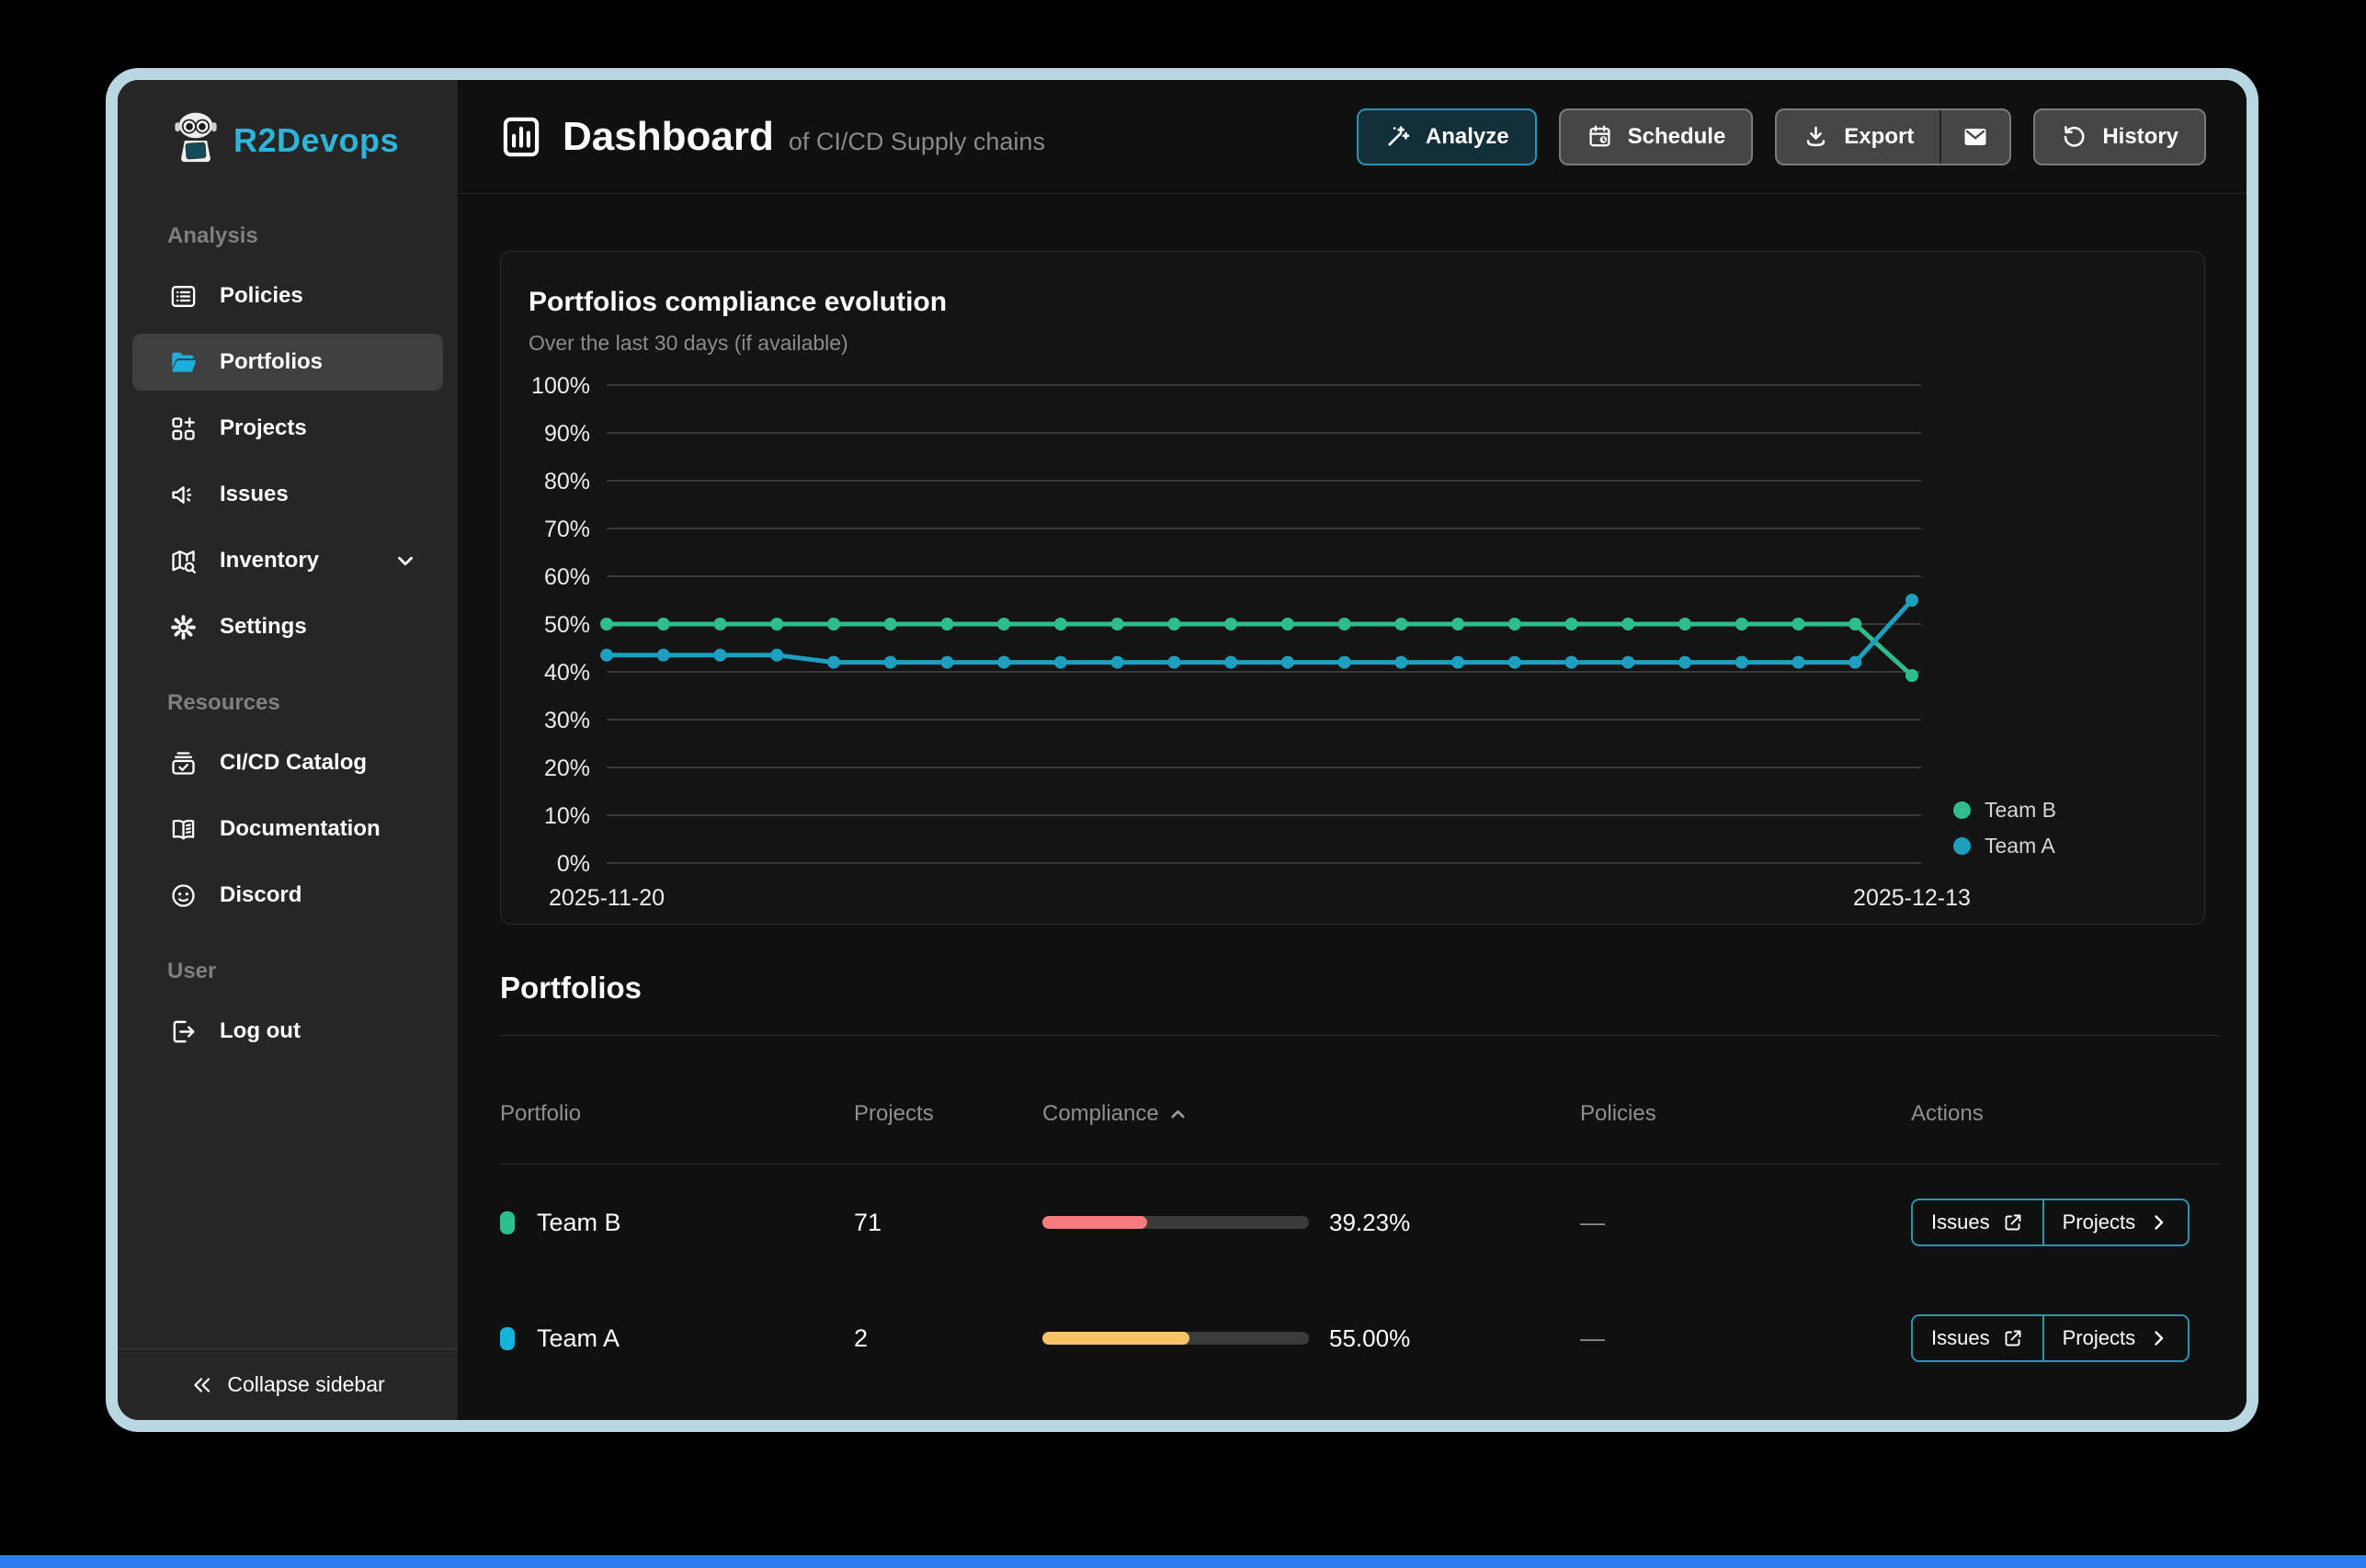 The image size is (2366, 1568). I want to click on history-icon, so click(2074, 136).